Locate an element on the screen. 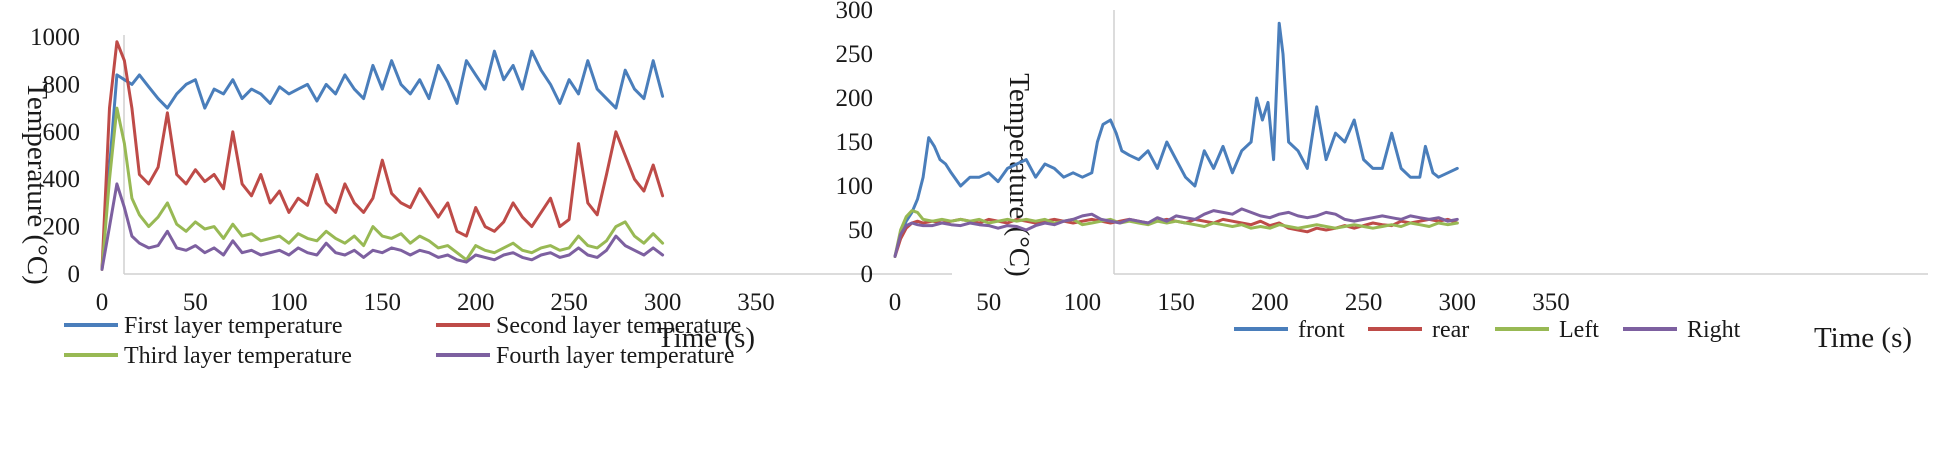 The height and width of the screenshot is (457, 1950). left-y-tick-200: 200 is located at coordinates (62, 227).